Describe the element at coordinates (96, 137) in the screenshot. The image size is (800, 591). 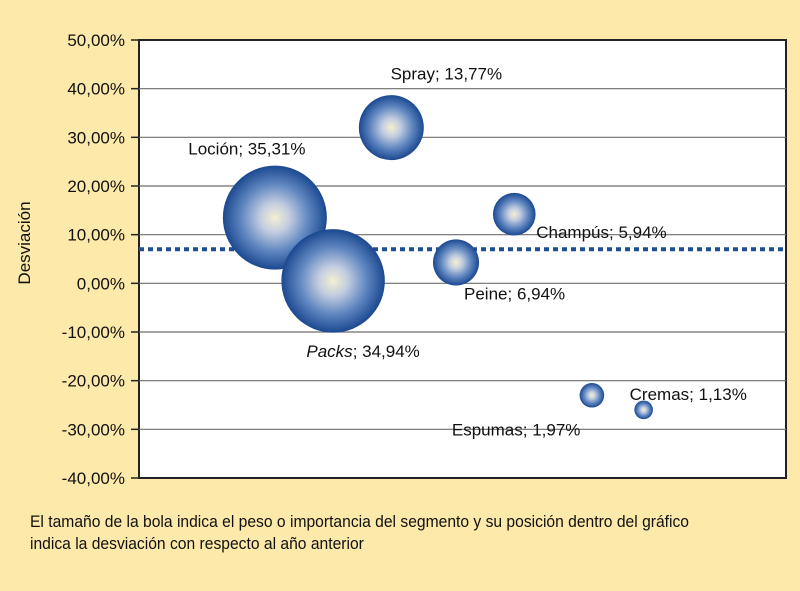
I see `y-tick-label: 30,00%` at that location.